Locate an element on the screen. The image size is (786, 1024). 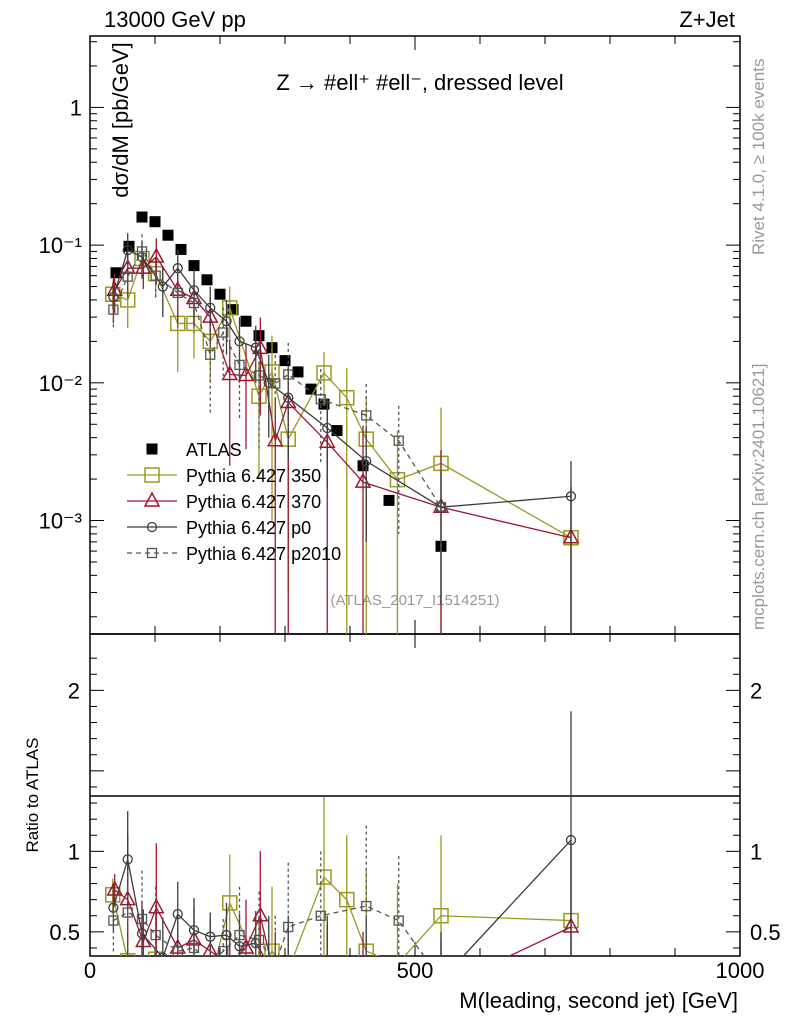
ratio-y-tick-label: 0.5 is located at coordinates (64, 932).